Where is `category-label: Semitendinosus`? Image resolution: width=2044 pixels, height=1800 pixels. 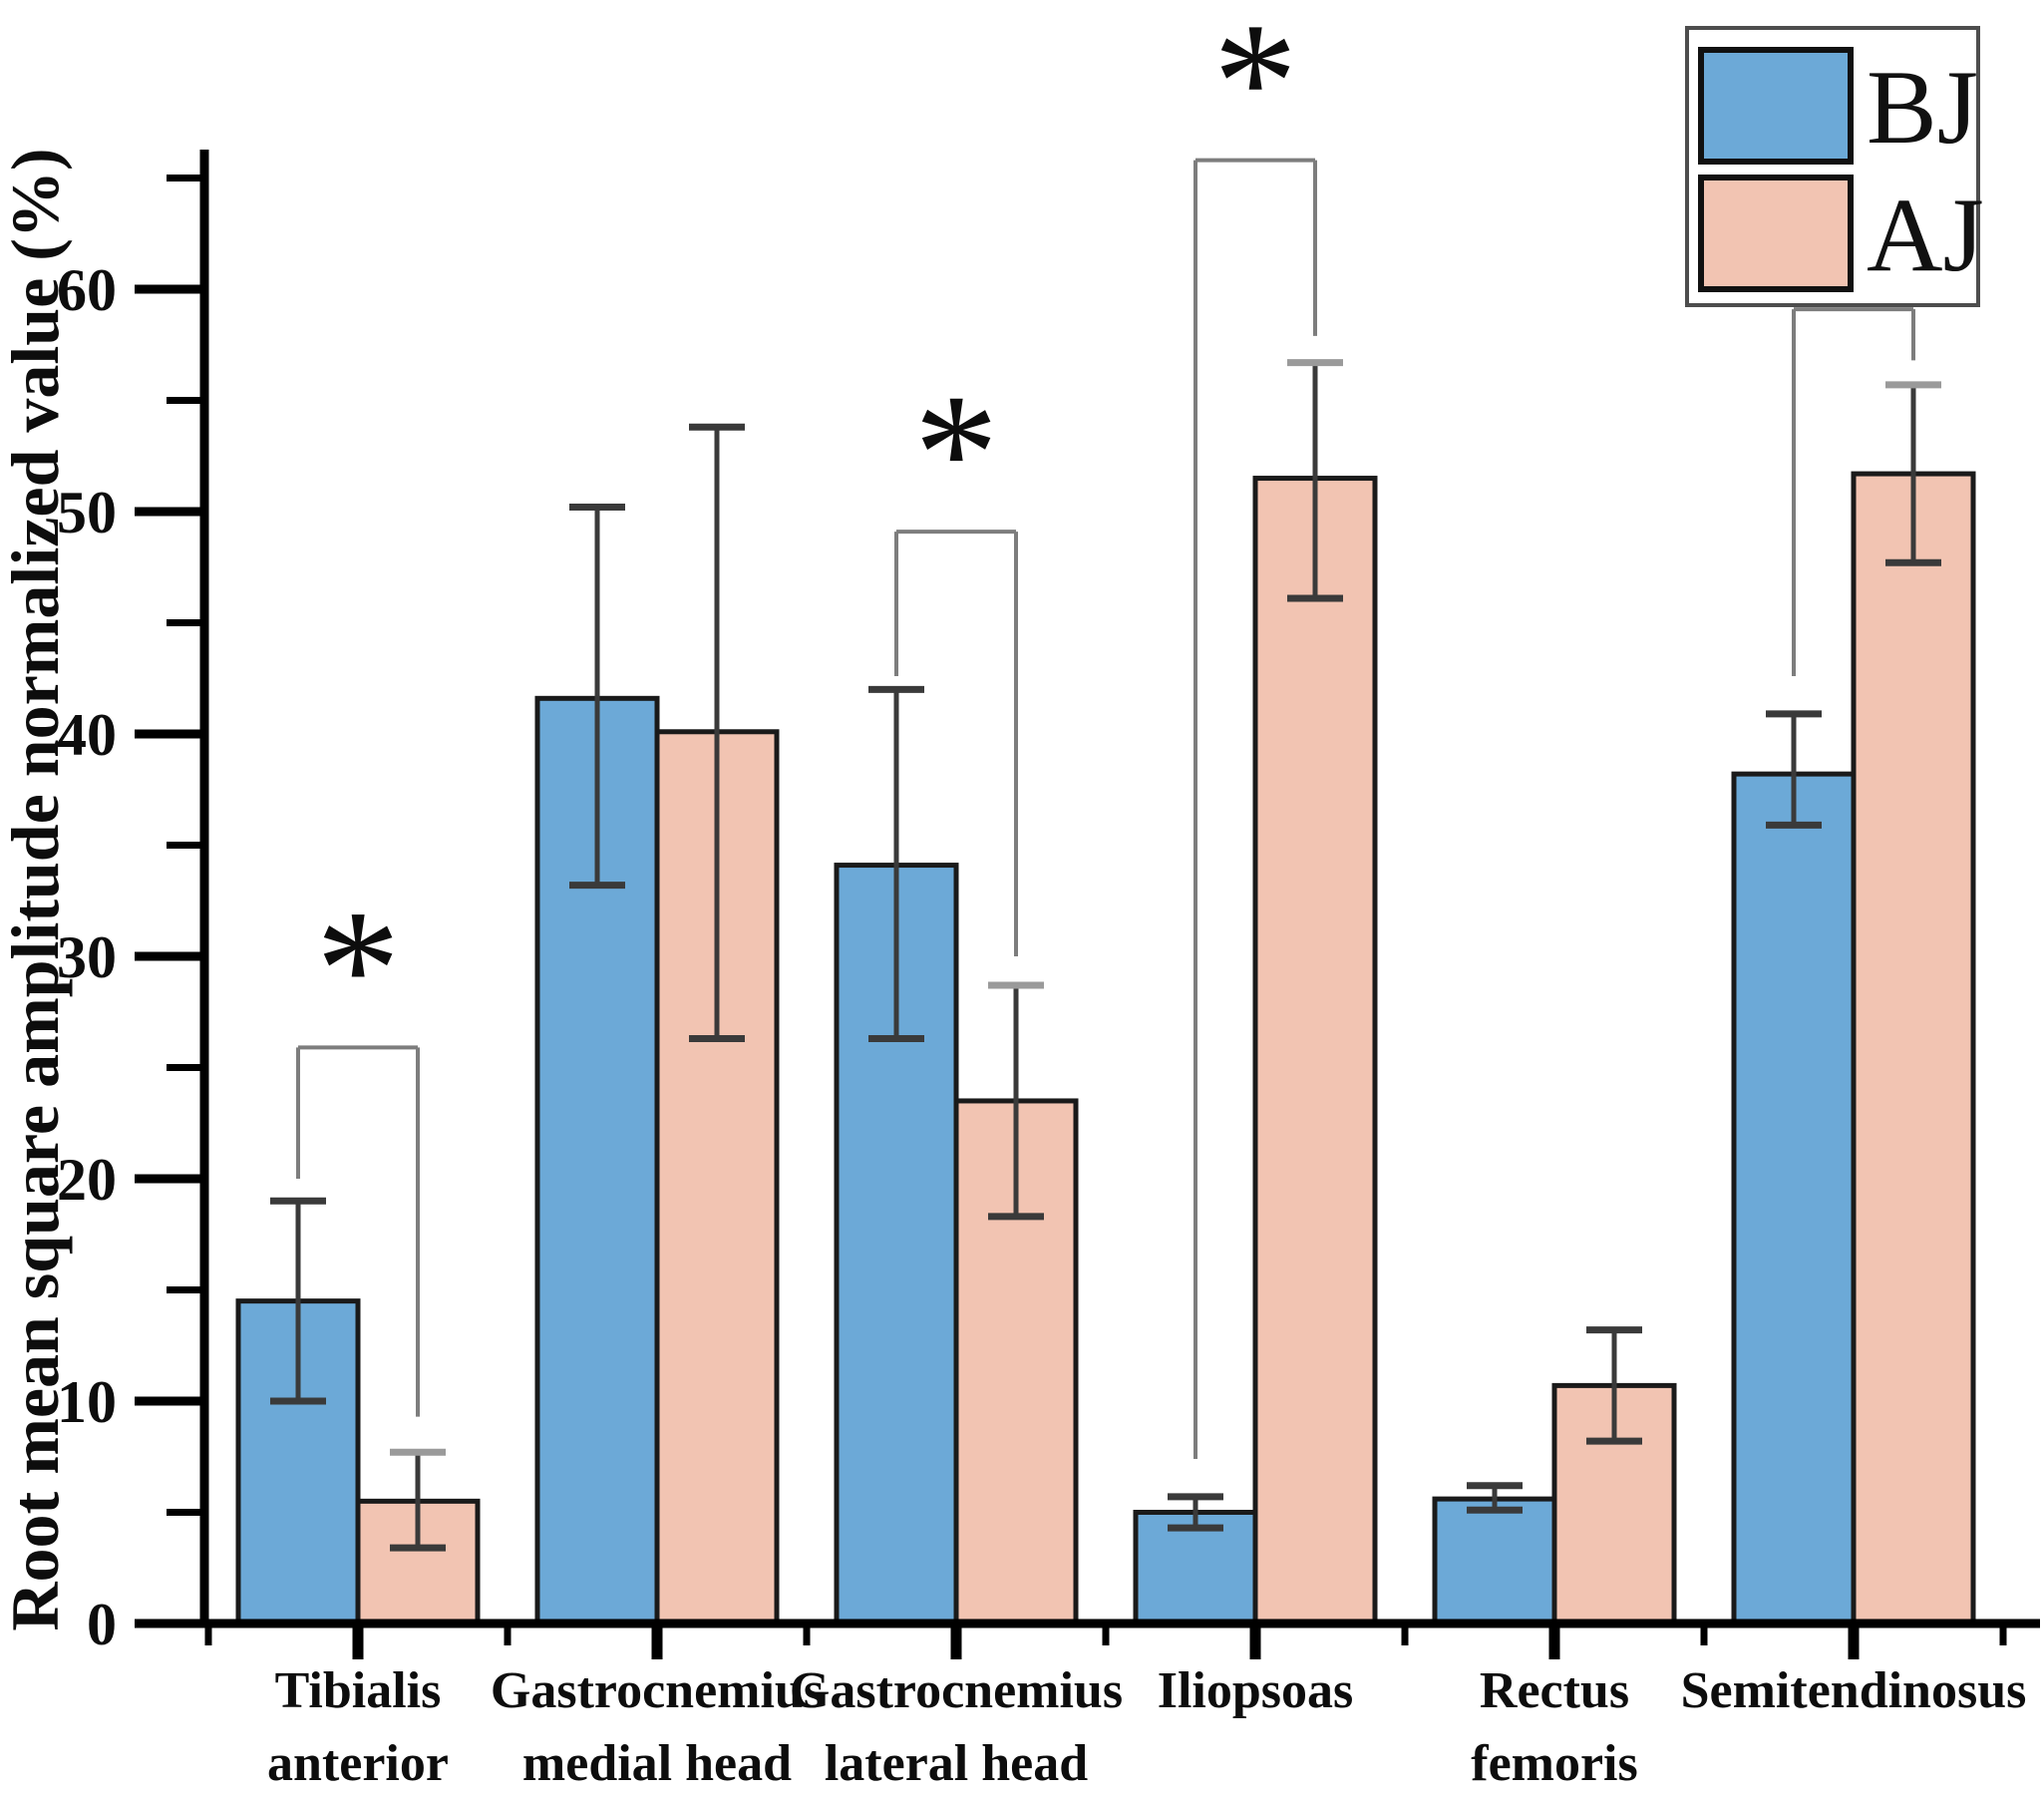
category-label: Semitendinosus is located at coordinates (1854, 1690).